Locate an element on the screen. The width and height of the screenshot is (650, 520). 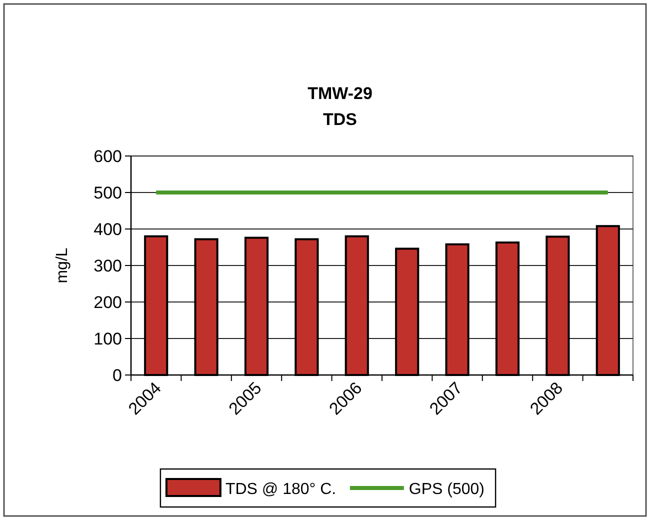
y-tick-label: 200 is located at coordinates (108, 302).